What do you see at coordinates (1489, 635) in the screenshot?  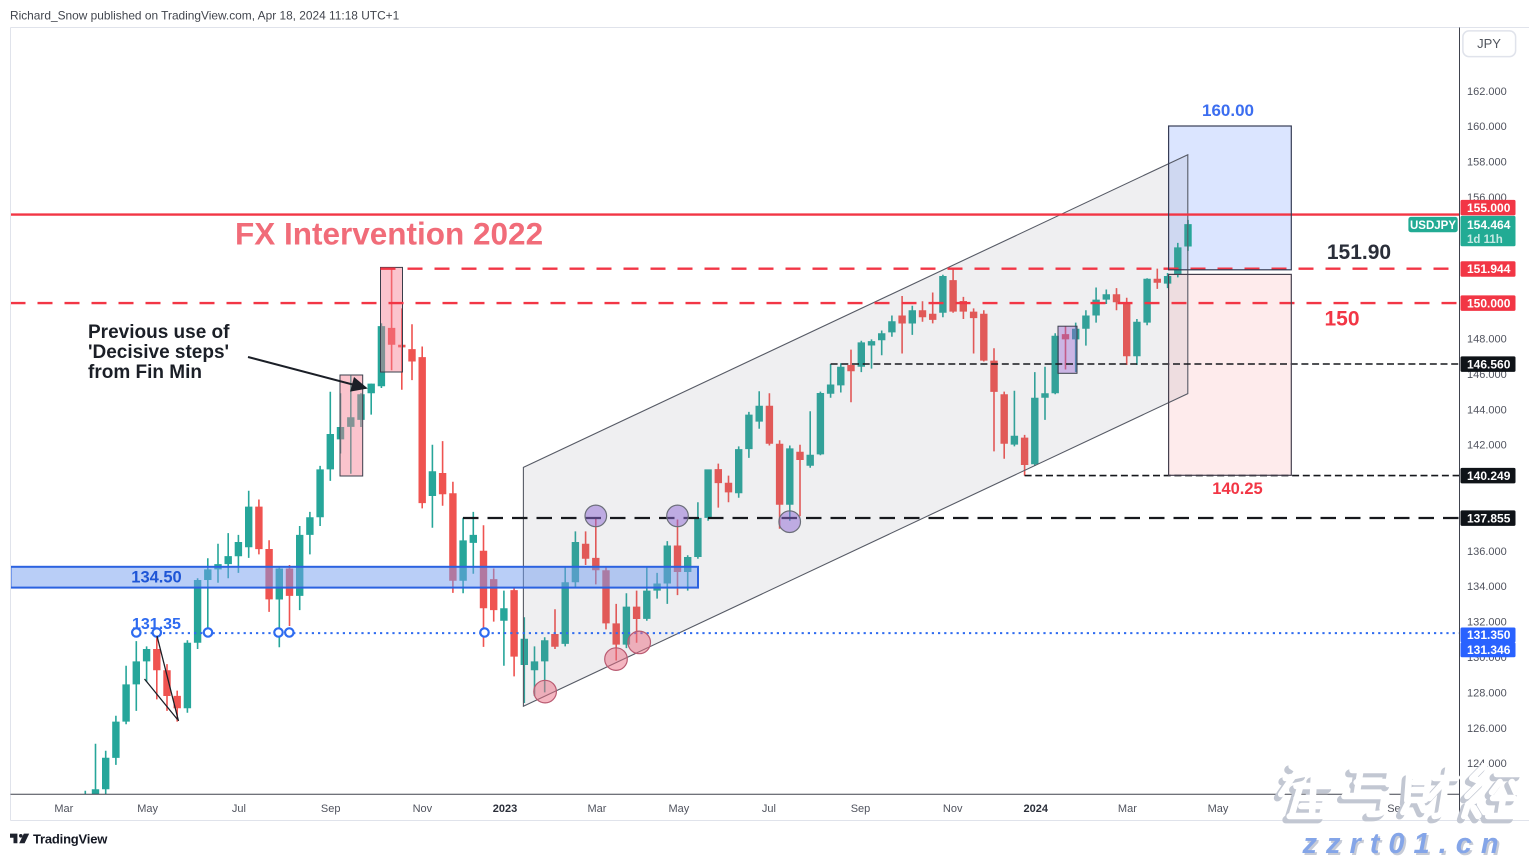 I see `svg-text: 131.350` at bounding box center [1489, 635].